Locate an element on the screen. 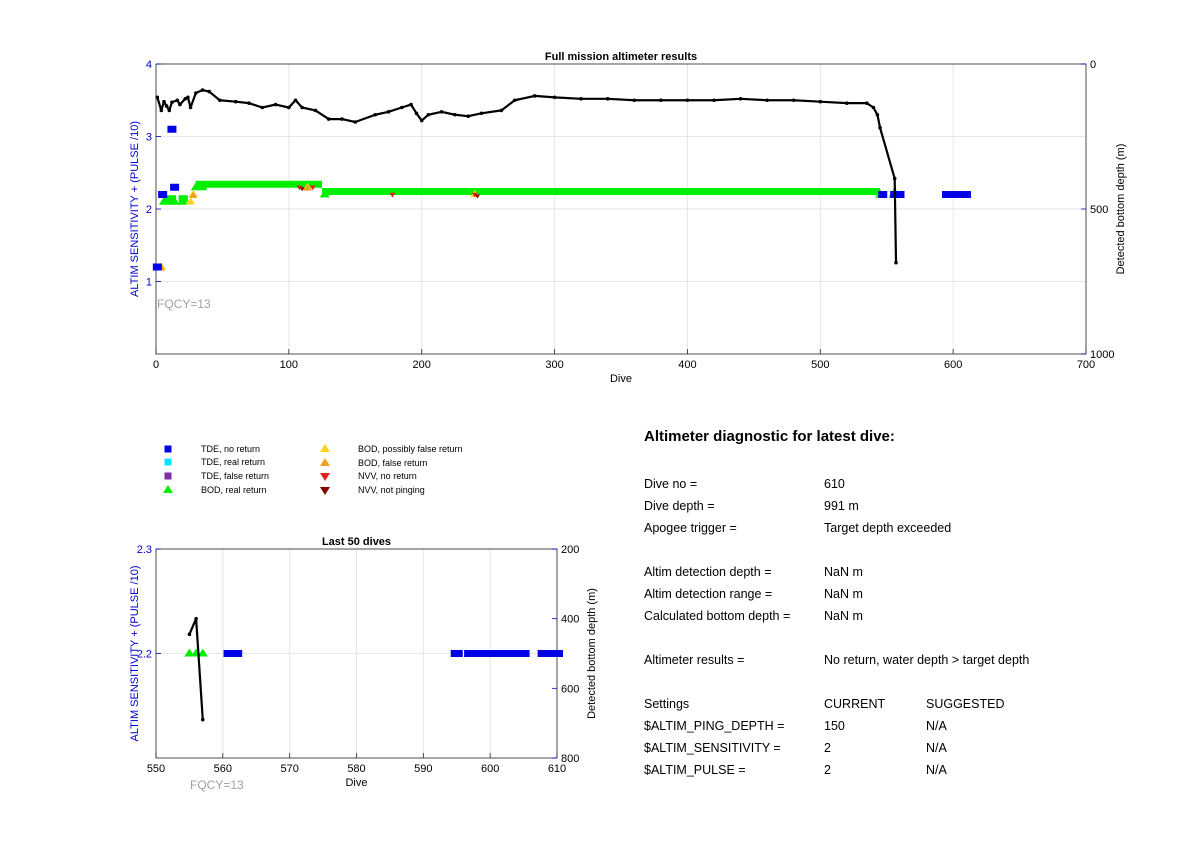 This screenshot has height=851, width=1200. dive-depth-row: Dive depth = 991 m is located at coordinates (914, 506).